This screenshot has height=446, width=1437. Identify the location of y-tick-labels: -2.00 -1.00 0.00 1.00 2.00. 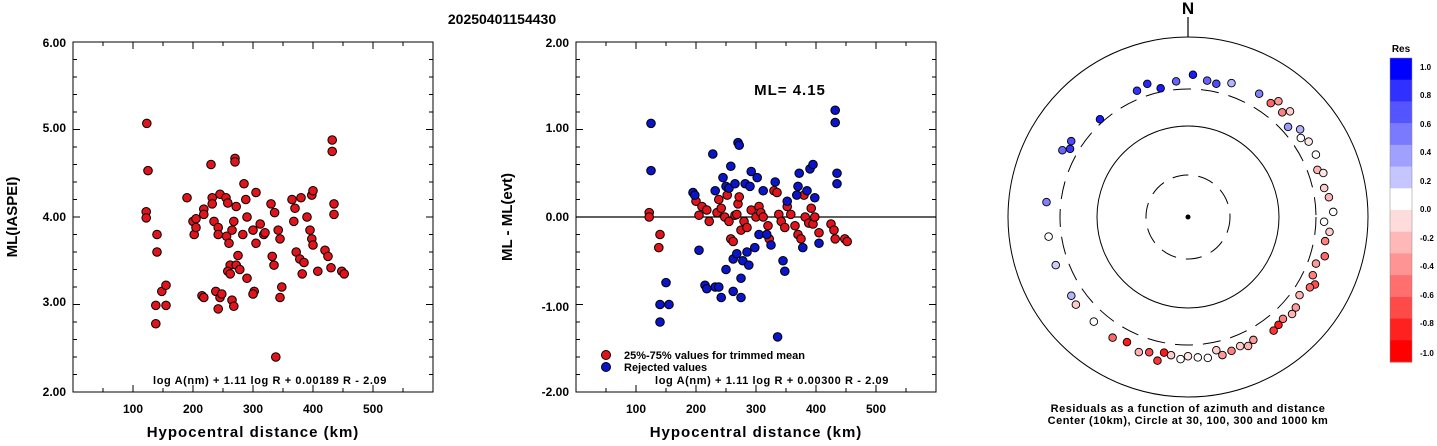
(556, 217).